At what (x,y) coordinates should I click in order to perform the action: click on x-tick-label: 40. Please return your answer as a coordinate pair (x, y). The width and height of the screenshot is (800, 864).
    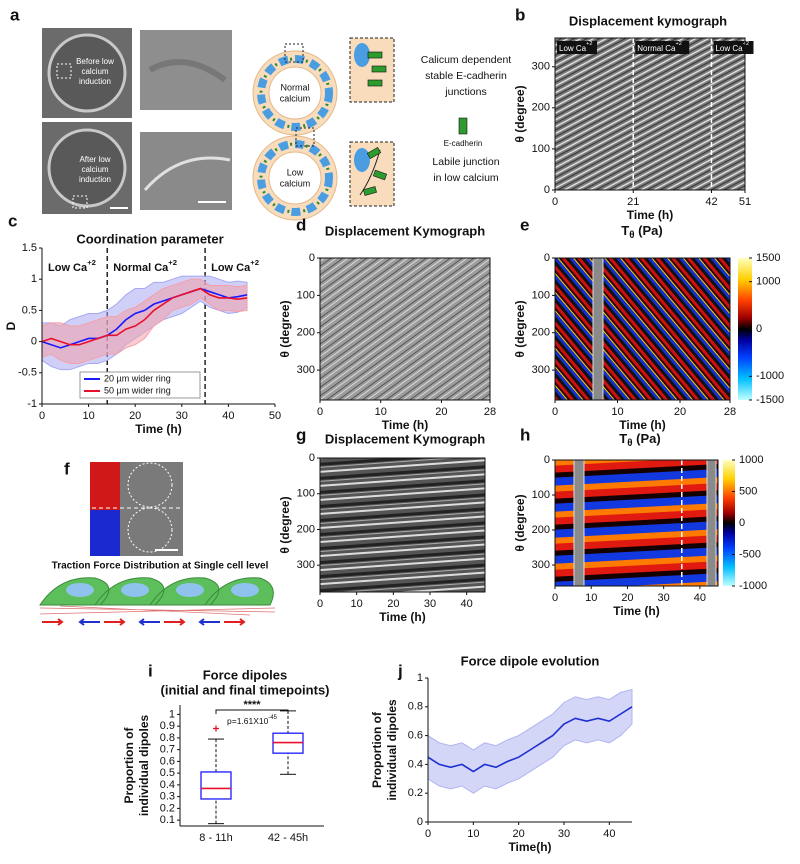
    Looking at the image, I should click on (700, 598).